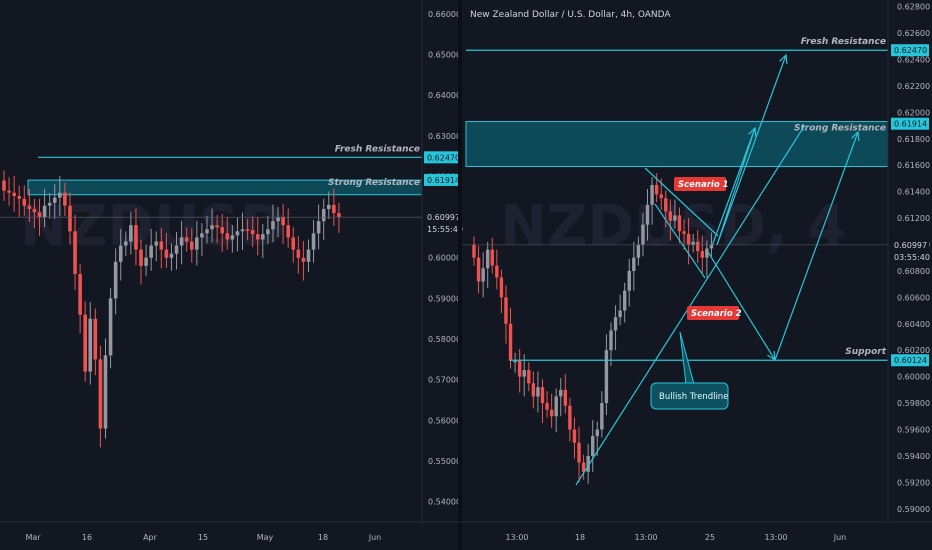 This screenshot has height=550, width=932. I want to click on left-time-axis: Mar 16 Apr 15 May 18 Jun, so click(203, 537).